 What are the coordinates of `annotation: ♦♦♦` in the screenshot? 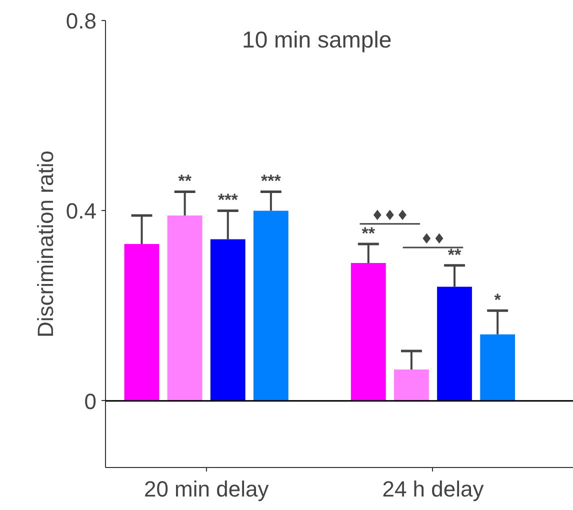 It's located at (390, 216).